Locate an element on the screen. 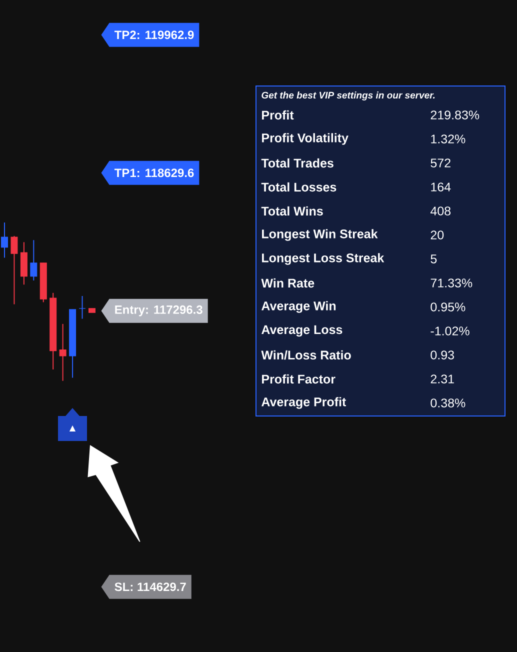 The width and height of the screenshot is (517, 652). text: 0.38% is located at coordinates (448, 403).